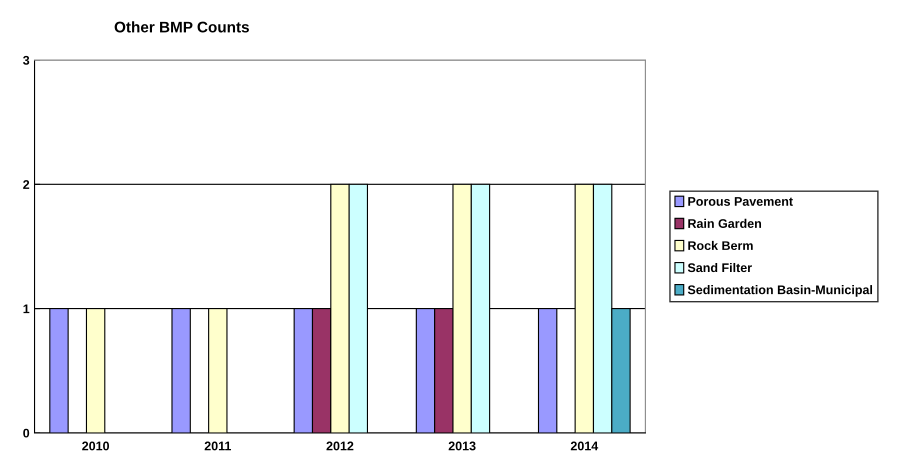  What do you see at coordinates (462, 446) in the screenshot?
I see `x-tick-label: 2013` at bounding box center [462, 446].